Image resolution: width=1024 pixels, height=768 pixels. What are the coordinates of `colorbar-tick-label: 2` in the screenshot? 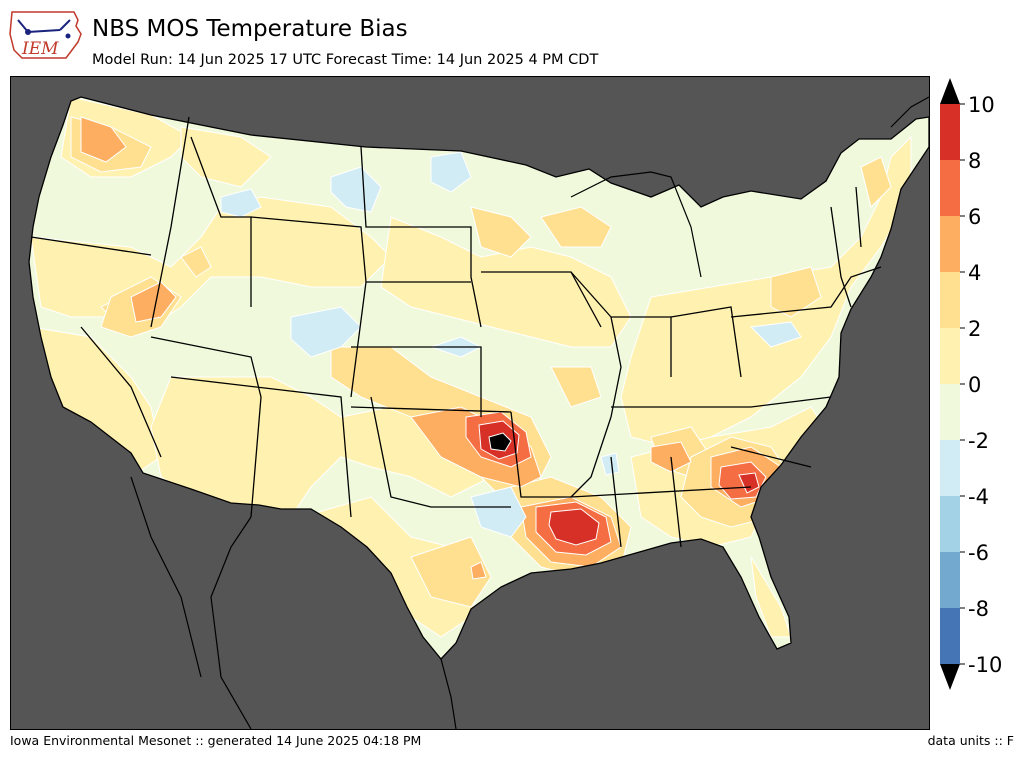 It's located at (974, 329).